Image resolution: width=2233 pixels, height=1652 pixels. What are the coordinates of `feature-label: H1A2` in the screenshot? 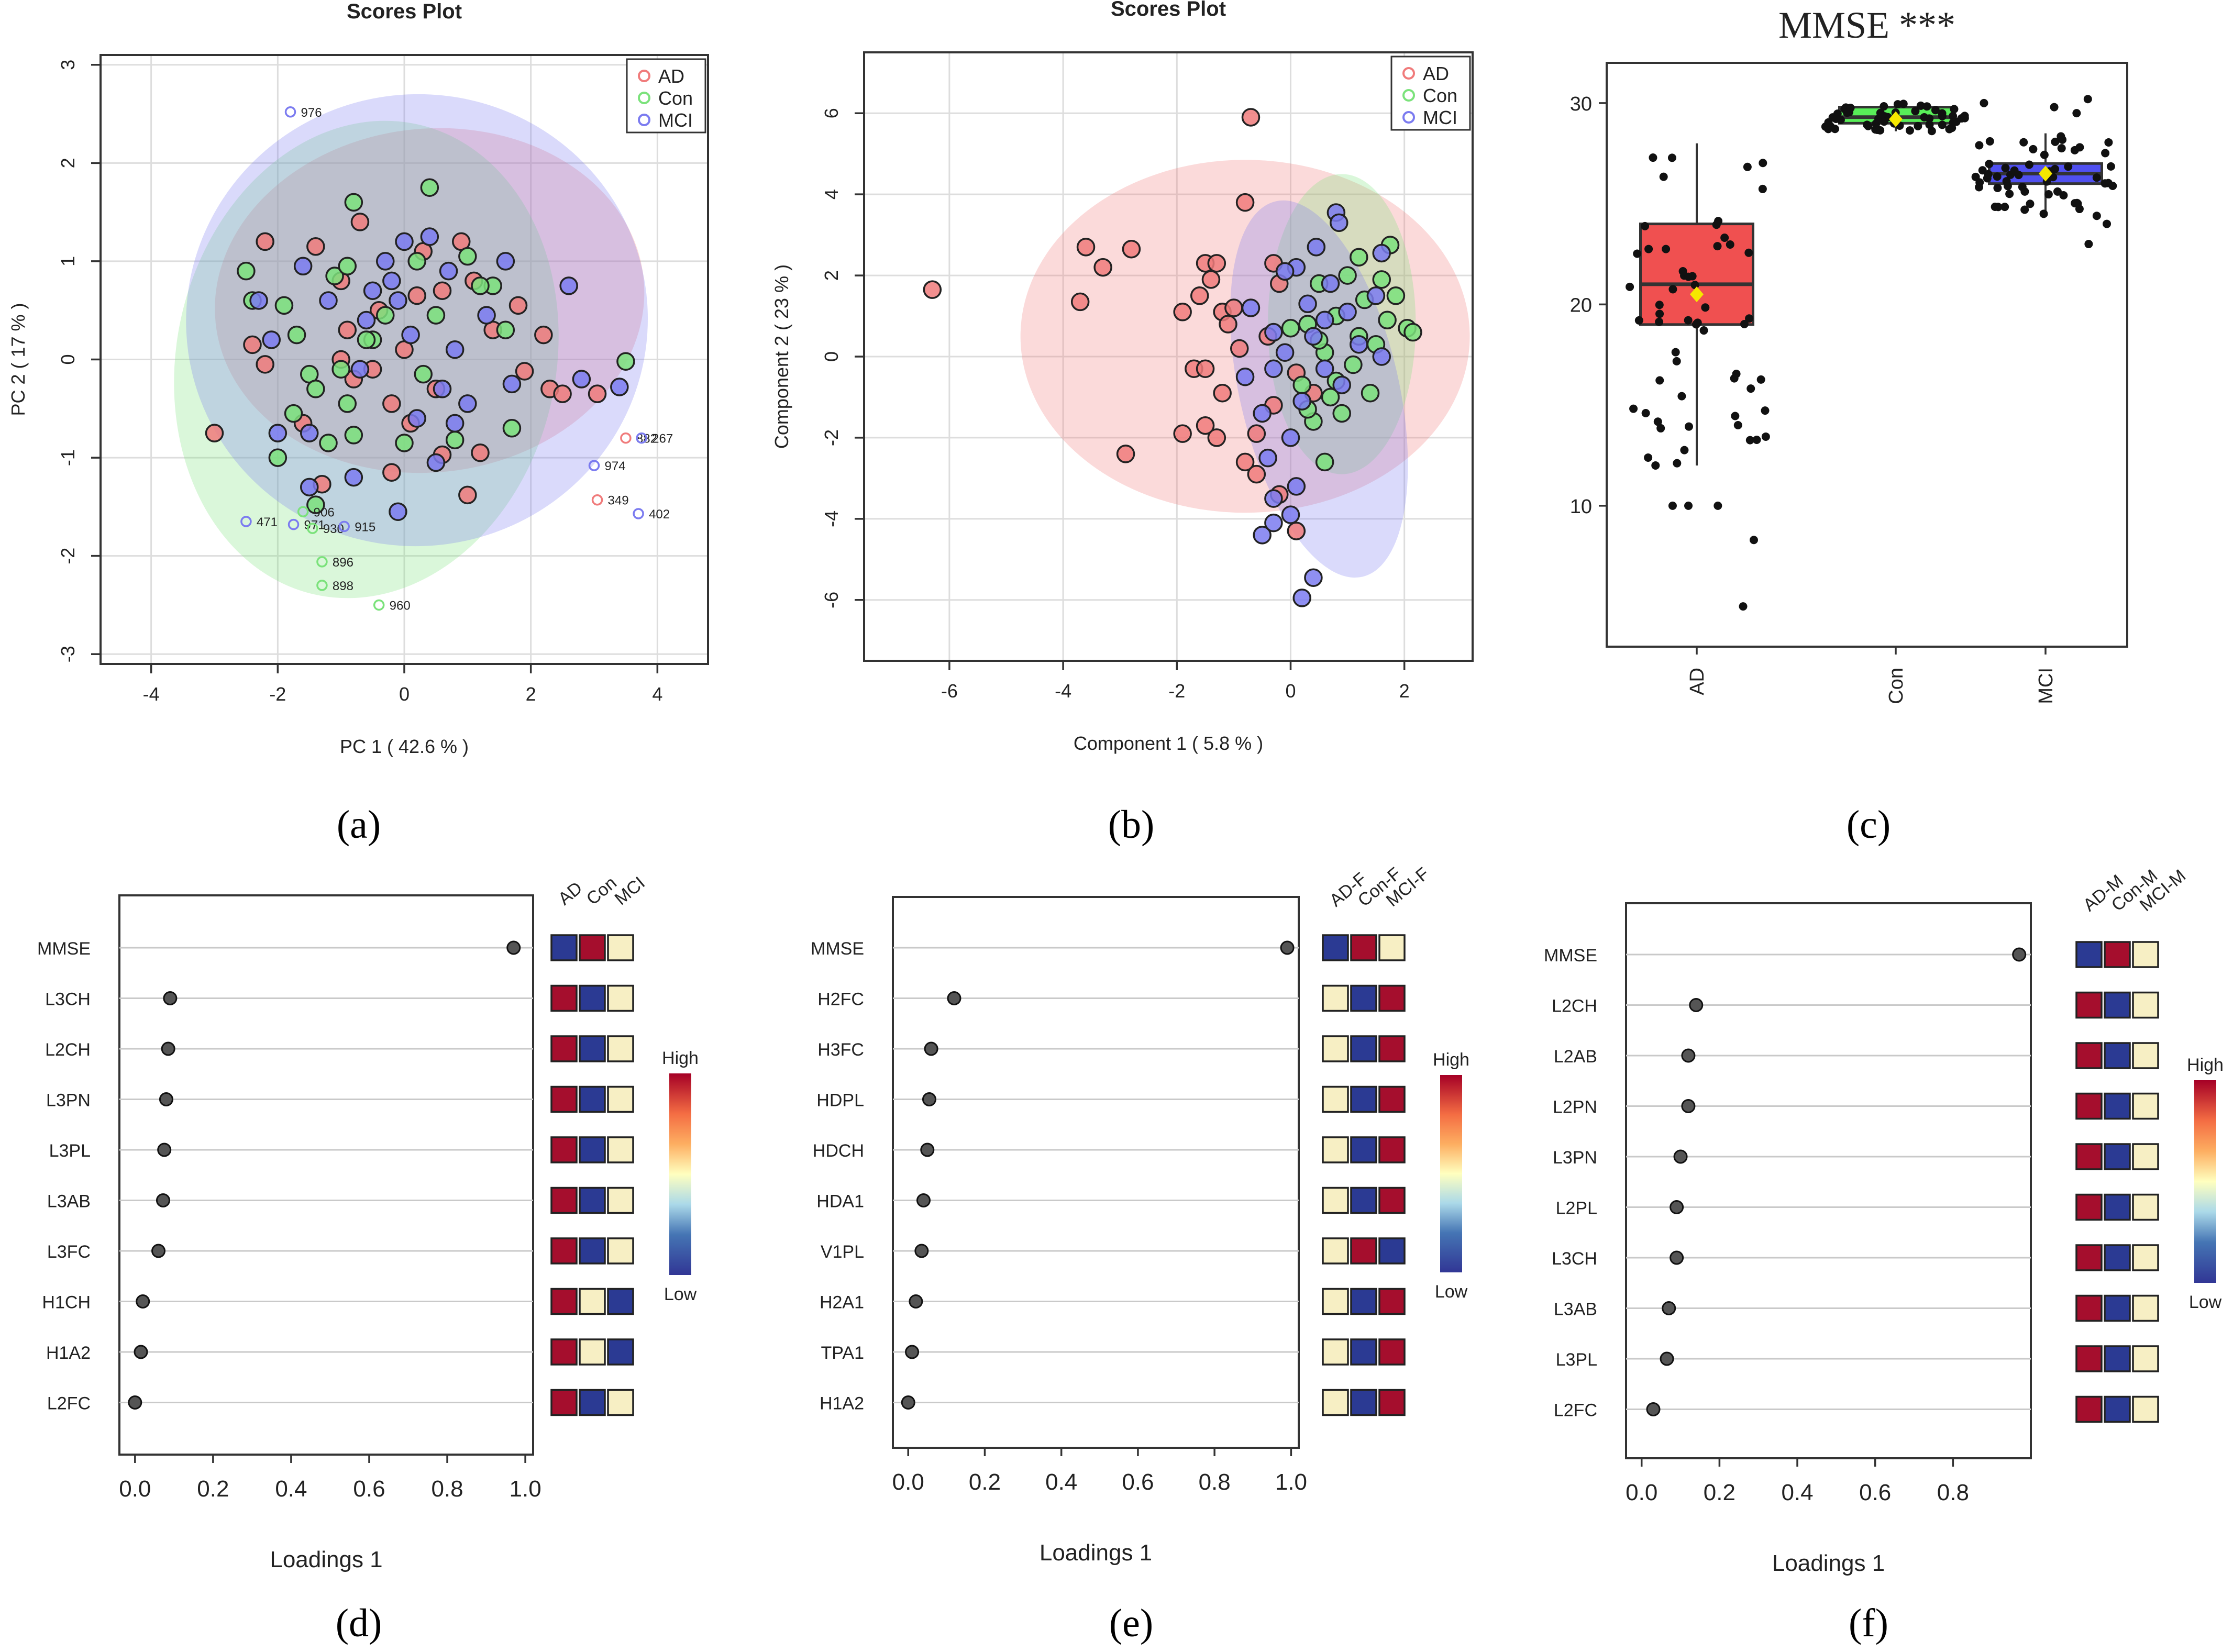 It's located at (68, 1353).